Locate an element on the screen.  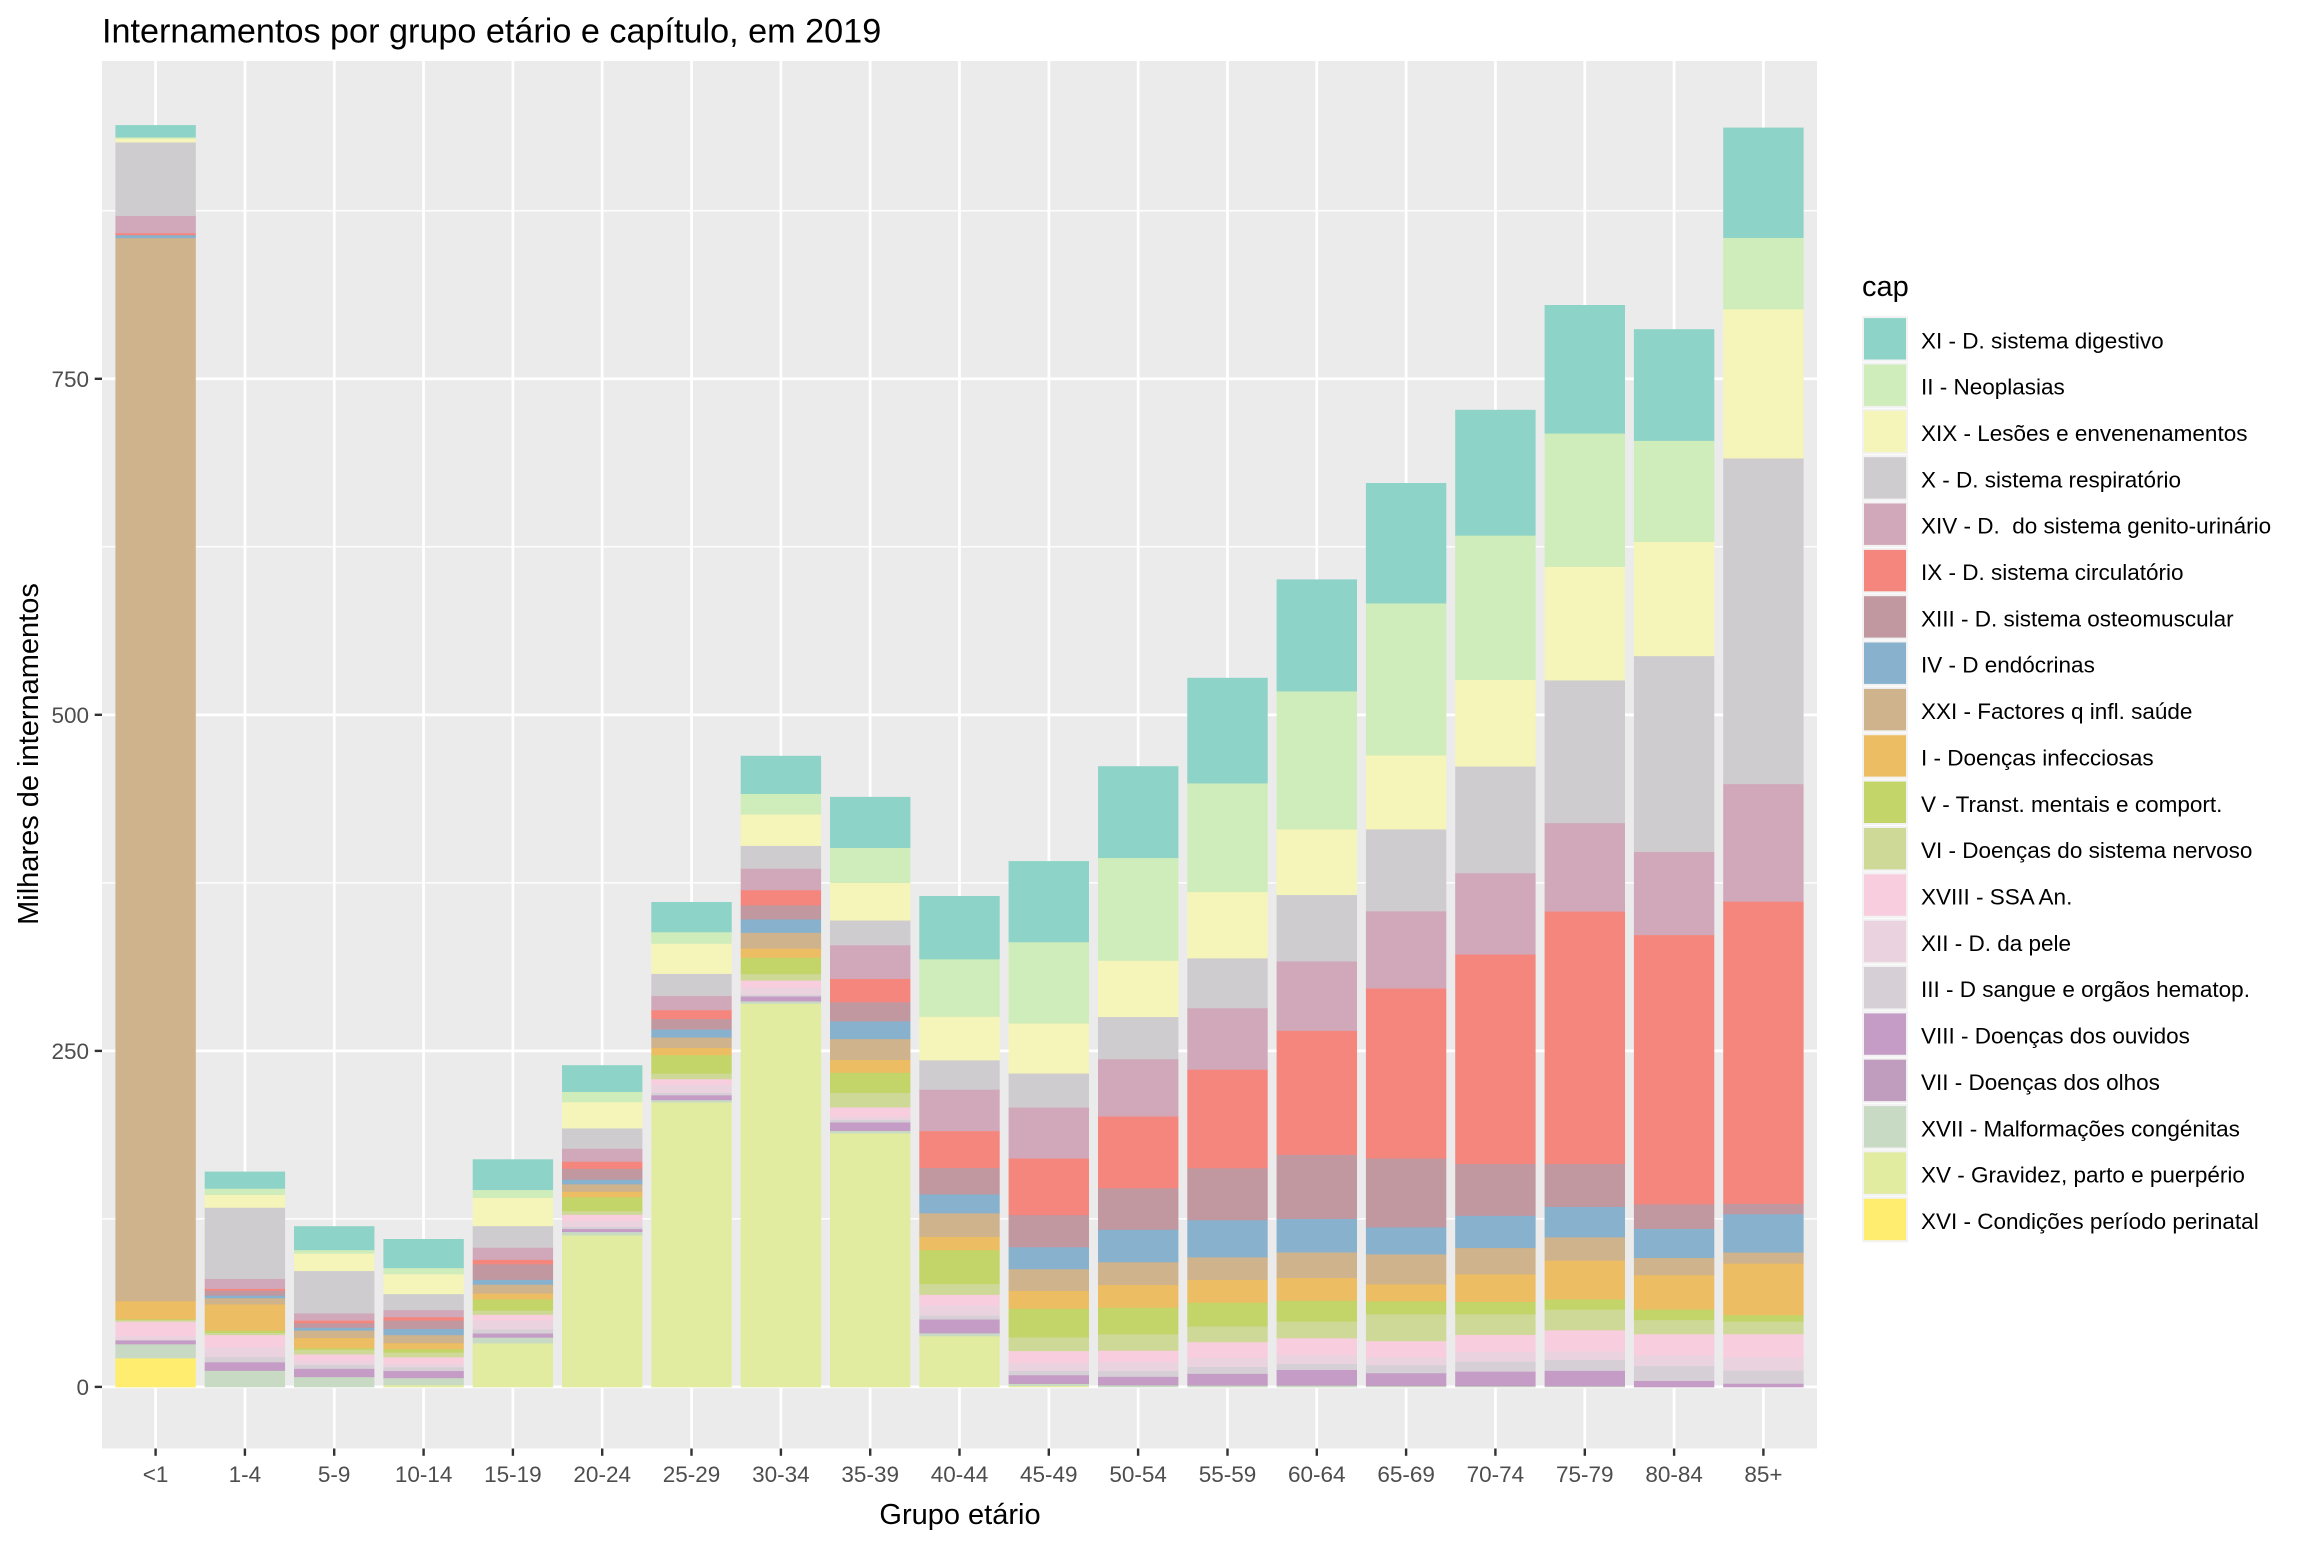
svg-text: 85+ is located at coordinates (1763, 1474).